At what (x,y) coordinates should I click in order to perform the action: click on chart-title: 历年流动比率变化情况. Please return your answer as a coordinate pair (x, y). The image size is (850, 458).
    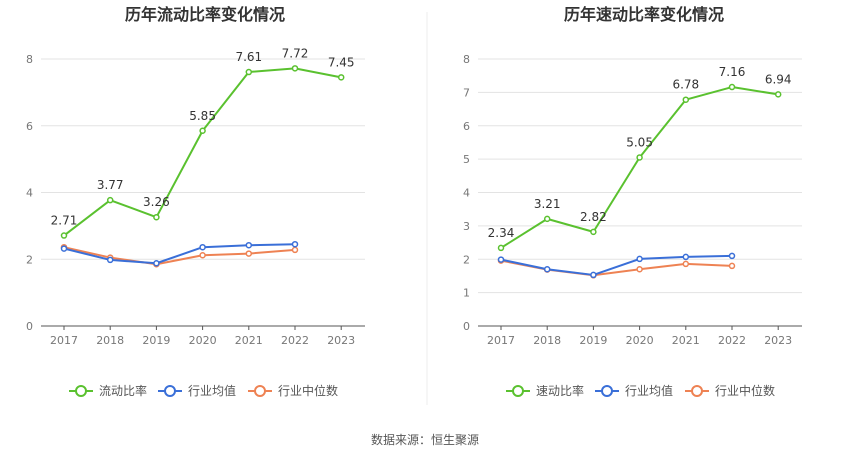
    Looking at the image, I should click on (205, 14).